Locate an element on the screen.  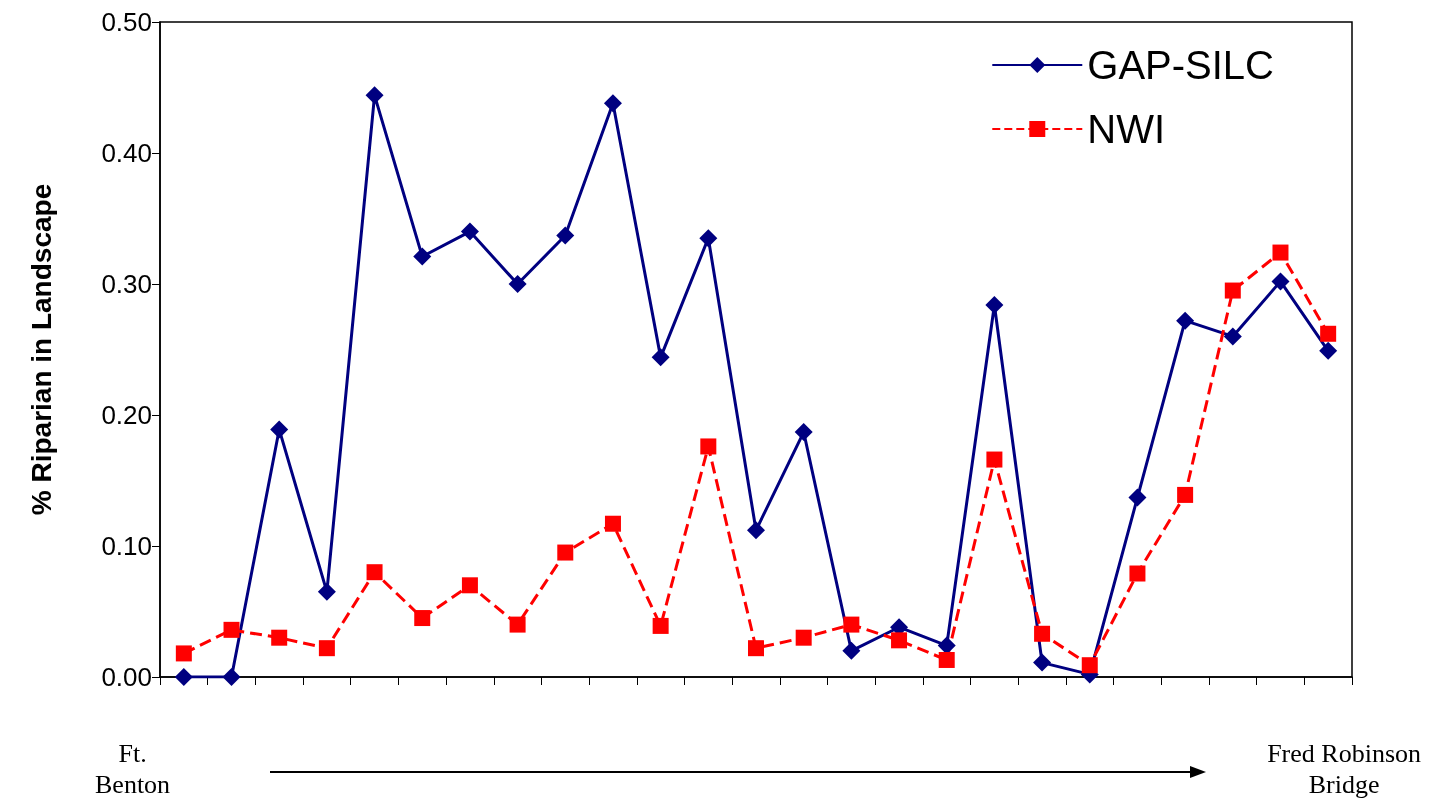
text: Ft. Benton is located at coordinates (133, 769).